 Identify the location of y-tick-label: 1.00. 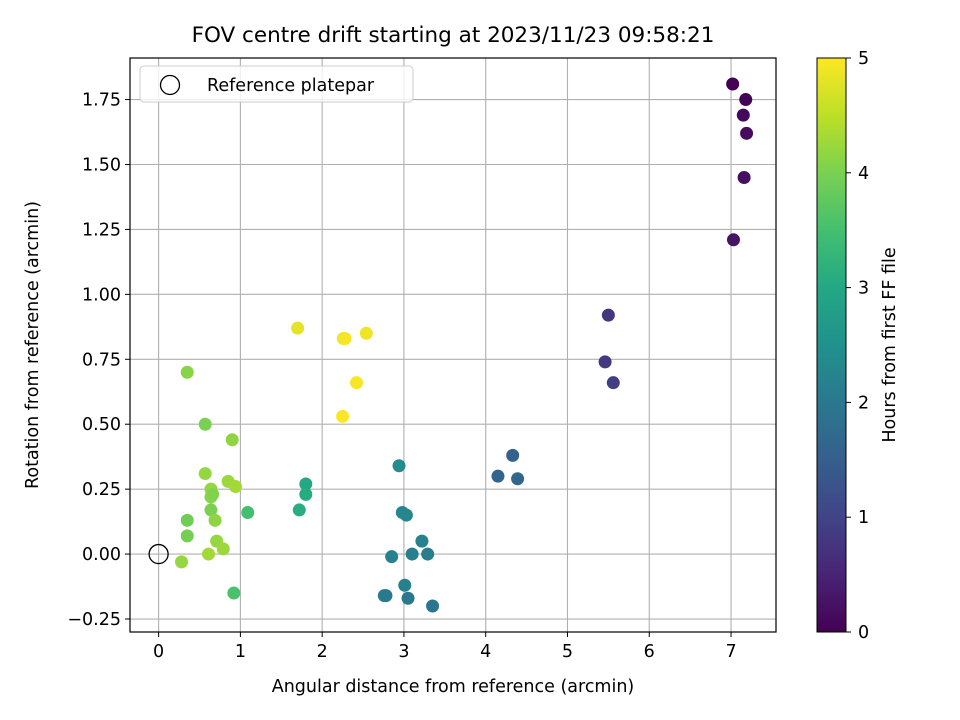
(101, 295).